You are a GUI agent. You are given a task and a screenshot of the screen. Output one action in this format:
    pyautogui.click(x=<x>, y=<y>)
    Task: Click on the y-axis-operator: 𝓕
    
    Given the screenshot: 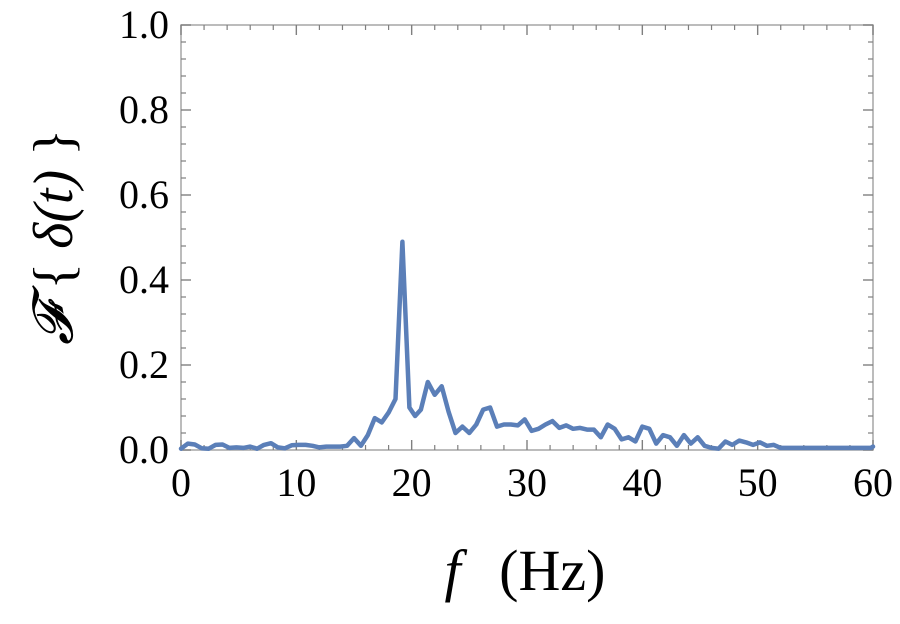 What is the action you would take?
    pyautogui.click(x=54, y=315)
    